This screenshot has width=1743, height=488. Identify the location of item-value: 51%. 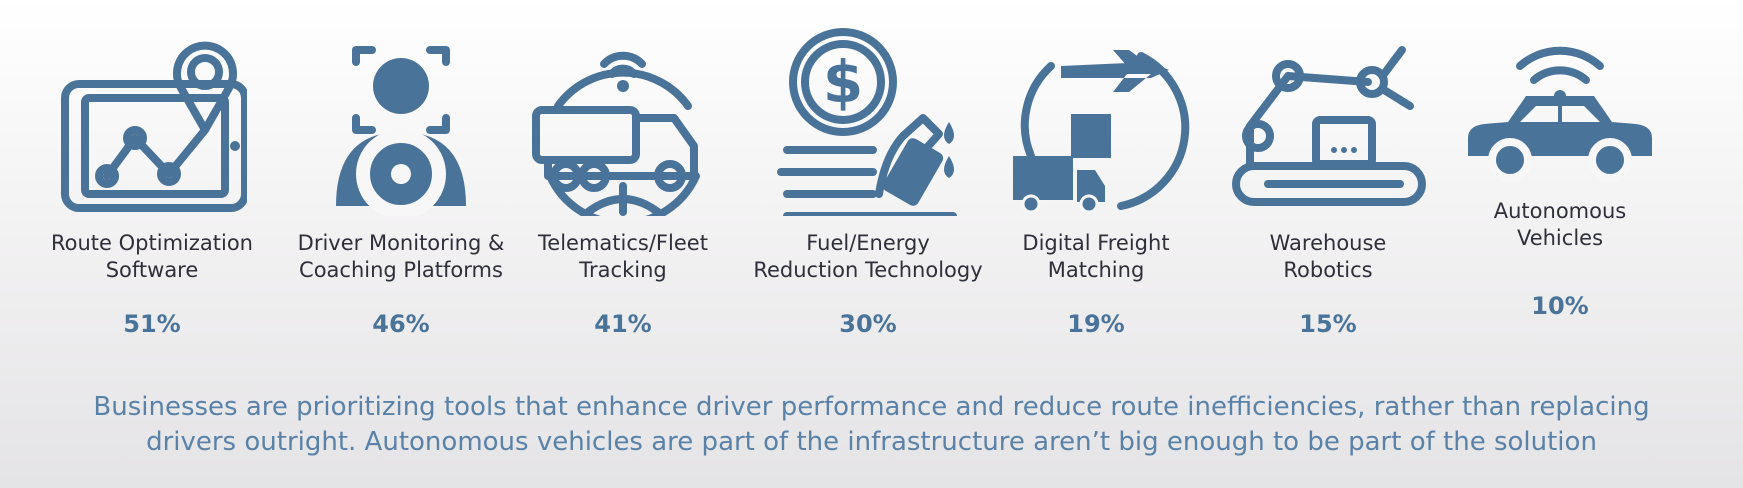
(152, 324).